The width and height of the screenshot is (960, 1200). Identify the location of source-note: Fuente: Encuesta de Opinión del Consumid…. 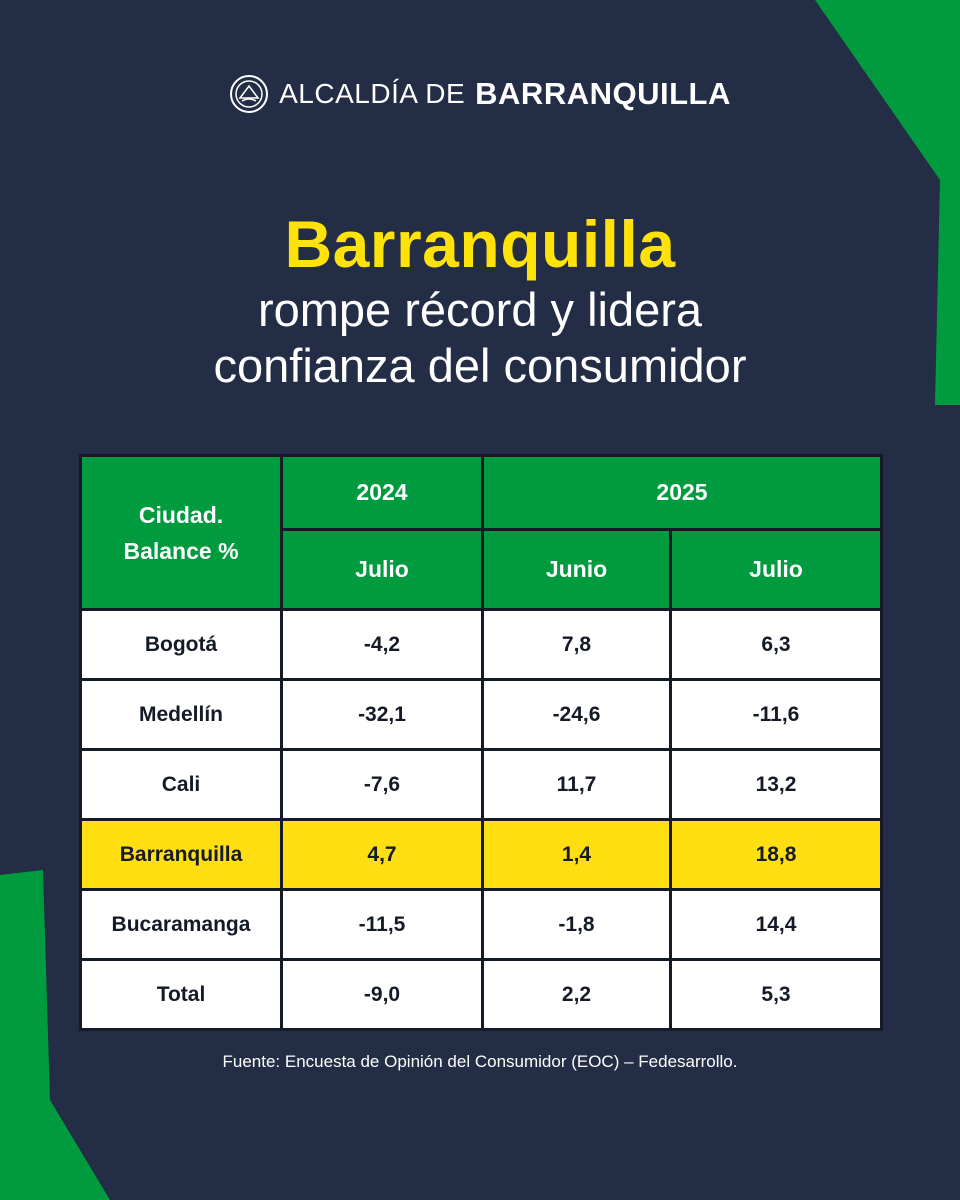
(480, 1061).